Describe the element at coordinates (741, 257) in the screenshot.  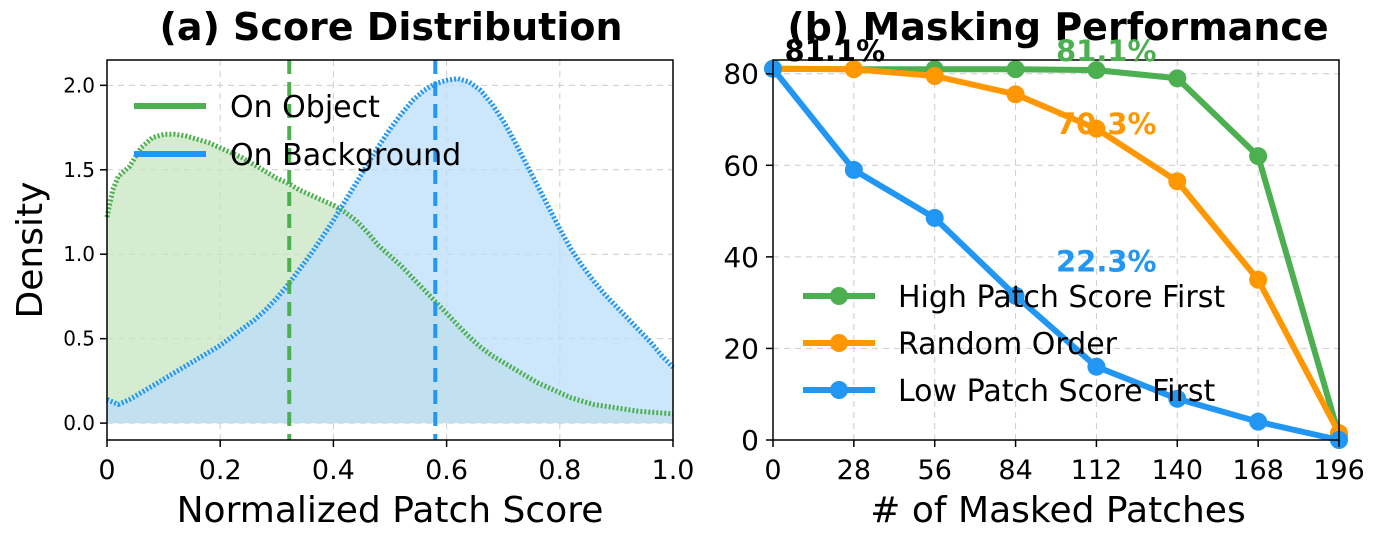
I see `chart-b-y-tick-label: 40` at that location.